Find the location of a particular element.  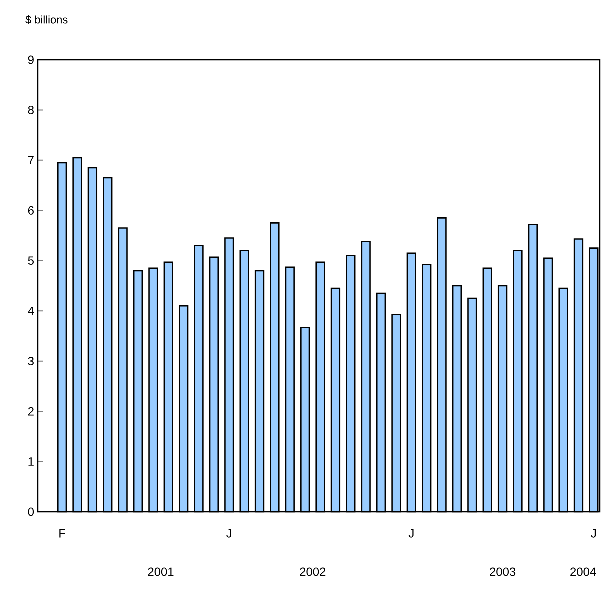

text: 2001 is located at coordinates (161, 572).